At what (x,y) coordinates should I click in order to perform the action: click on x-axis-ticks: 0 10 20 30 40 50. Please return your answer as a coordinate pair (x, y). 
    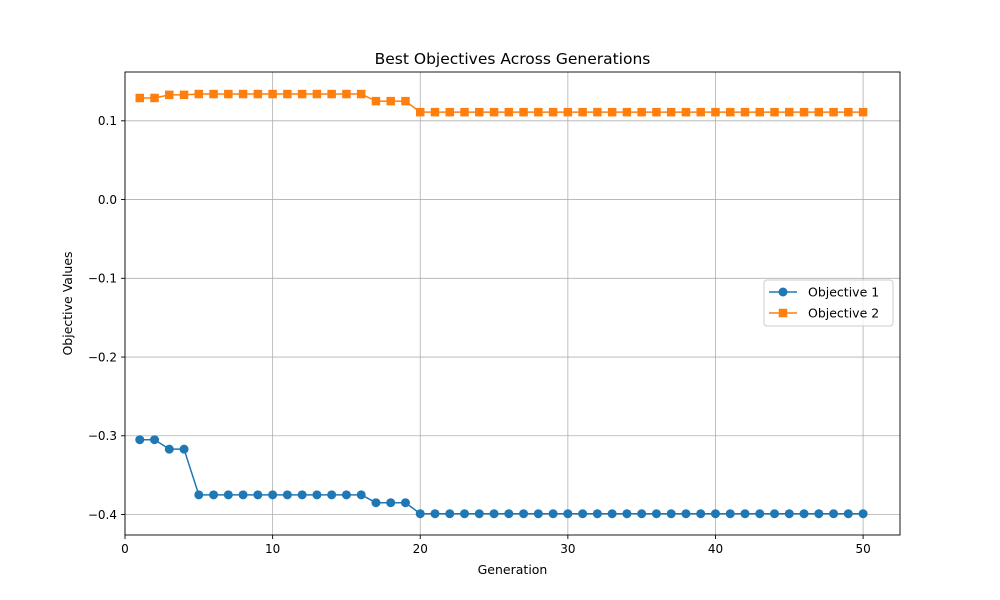
    Looking at the image, I should click on (496, 545).